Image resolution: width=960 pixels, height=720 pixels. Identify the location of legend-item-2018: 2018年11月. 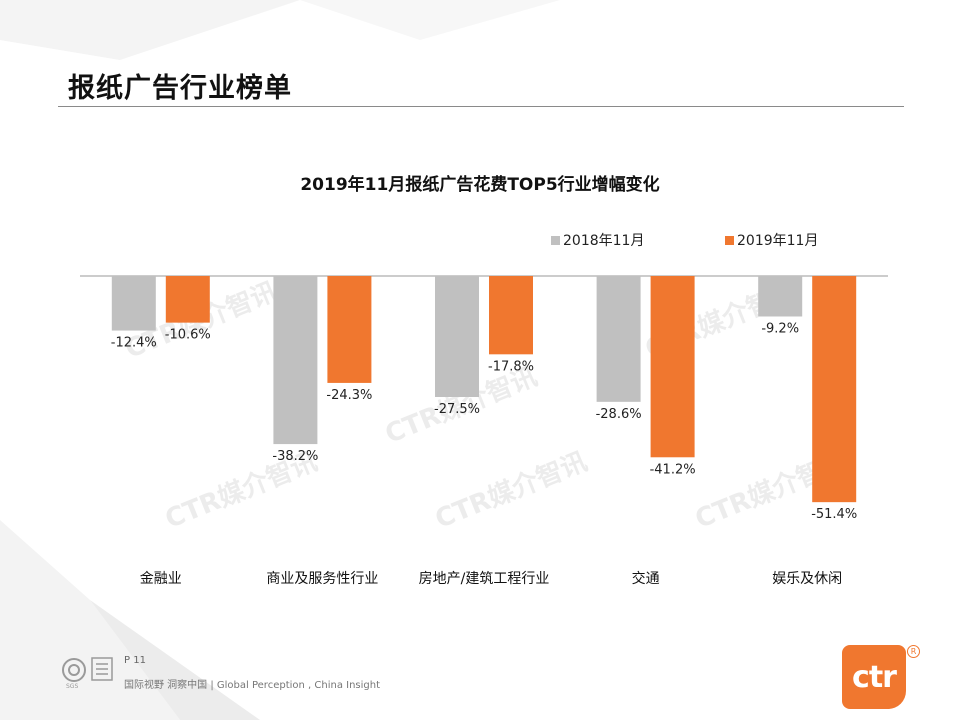
(597, 240).